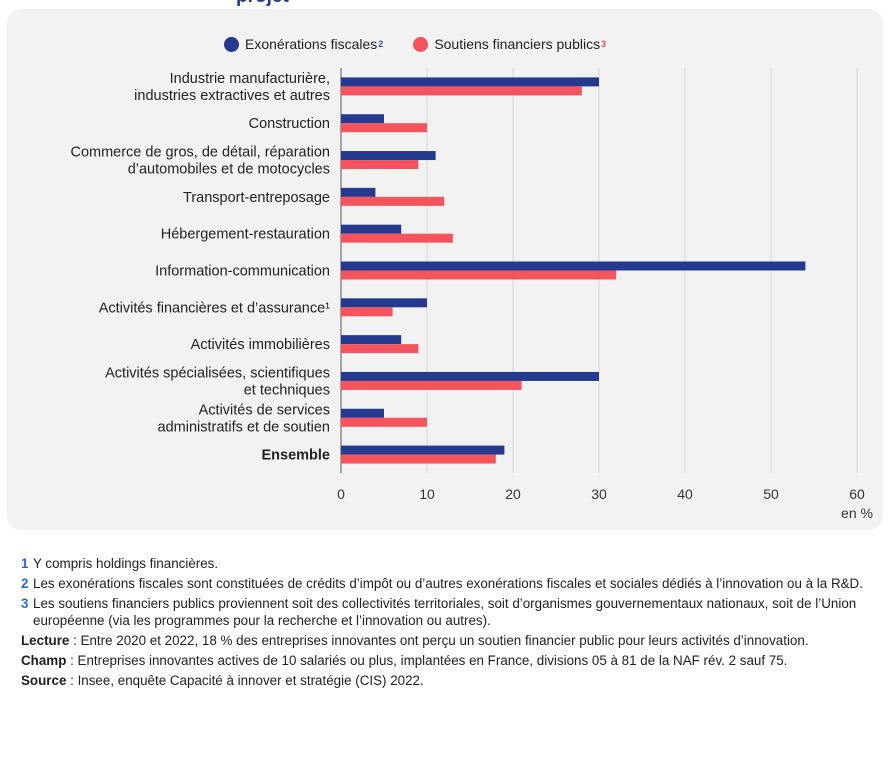 This screenshot has height=769, width=890. I want to click on x-unit-label: en %, so click(857, 513).